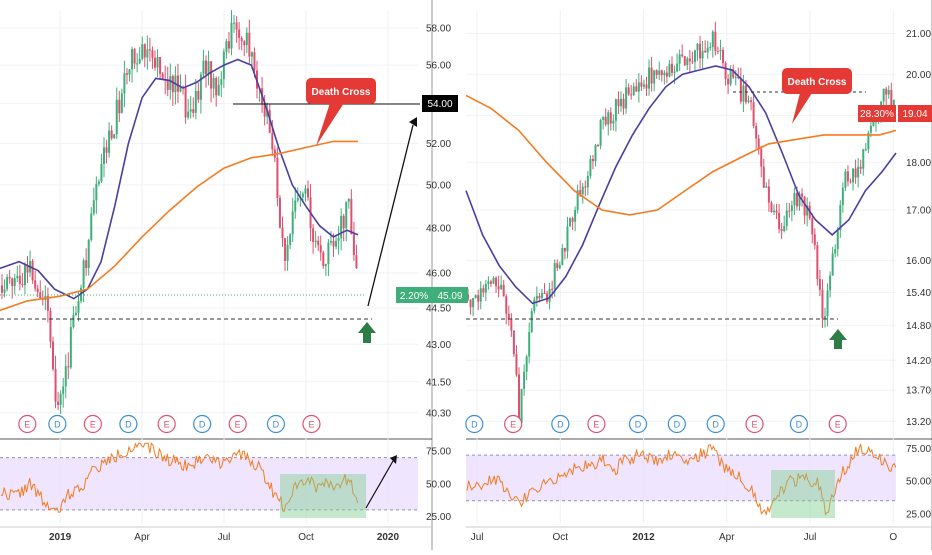 The height and width of the screenshot is (555, 932). What do you see at coordinates (224, 537) in the screenshot?
I see `x-tick-label: Jul` at bounding box center [224, 537].